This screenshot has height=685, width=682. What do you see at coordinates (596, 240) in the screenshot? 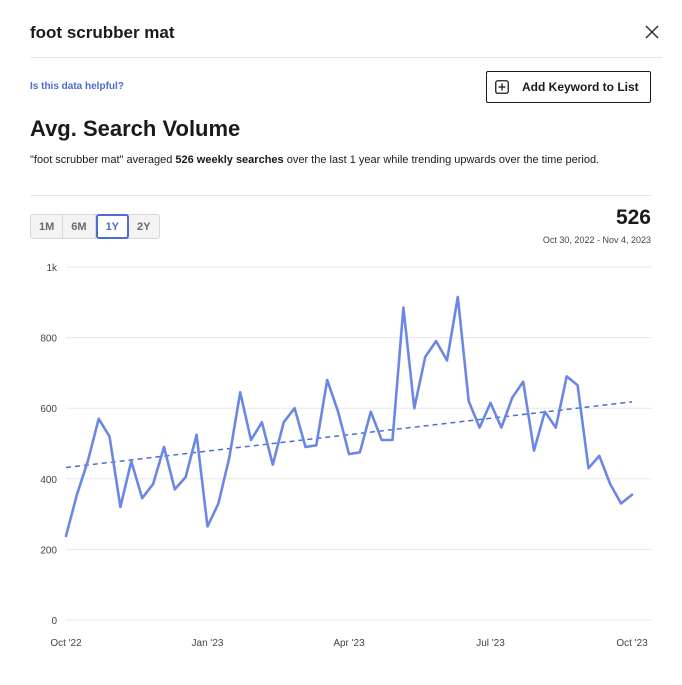
I see `date-range: Oct 30, 2022 - Nov 4, 2023` at bounding box center [596, 240].